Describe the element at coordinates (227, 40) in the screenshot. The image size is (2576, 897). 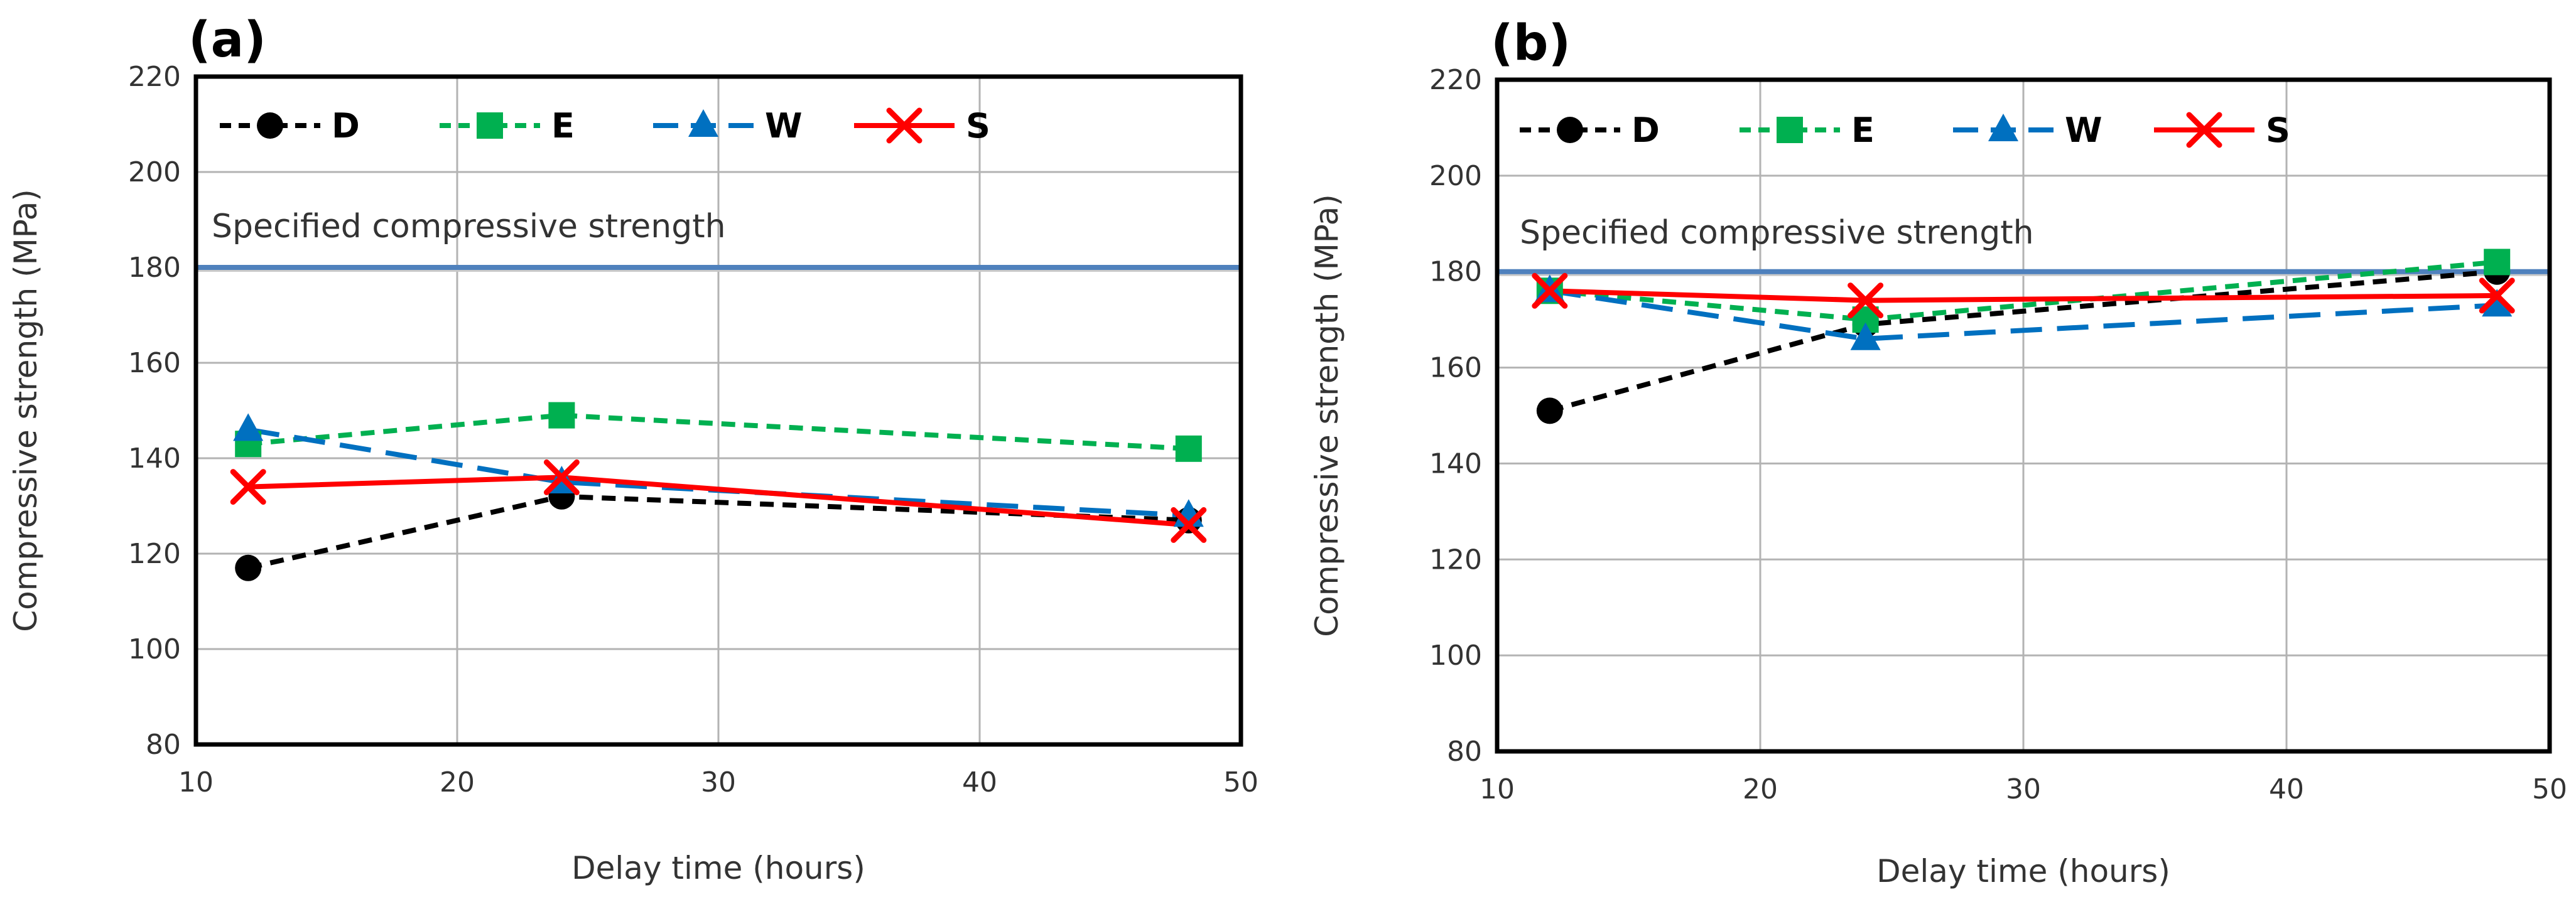
I see `panel-label: (a)` at that location.